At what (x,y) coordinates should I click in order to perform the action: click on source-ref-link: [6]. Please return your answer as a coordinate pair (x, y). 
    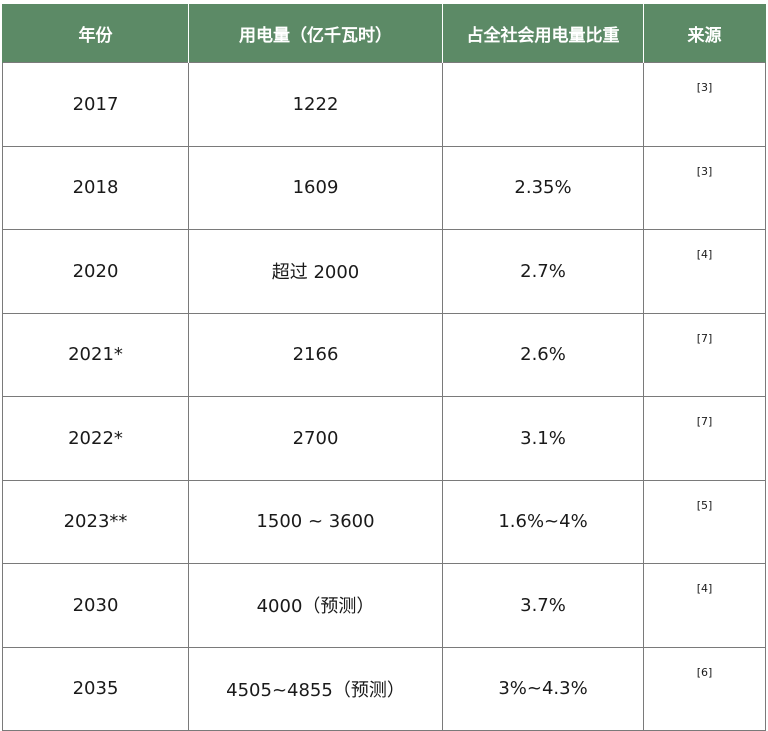
    Looking at the image, I should click on (704, 672).